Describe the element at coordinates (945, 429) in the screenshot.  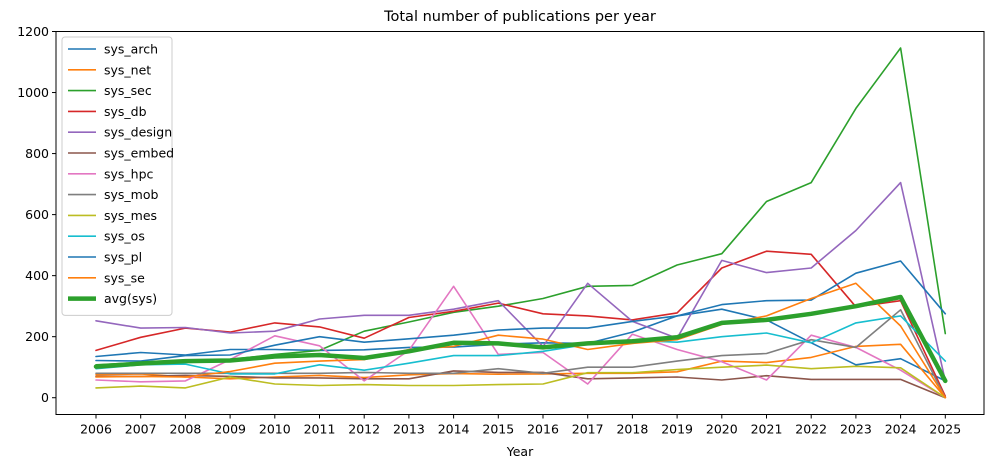
I see `x-tick-label: 2025` at that location.